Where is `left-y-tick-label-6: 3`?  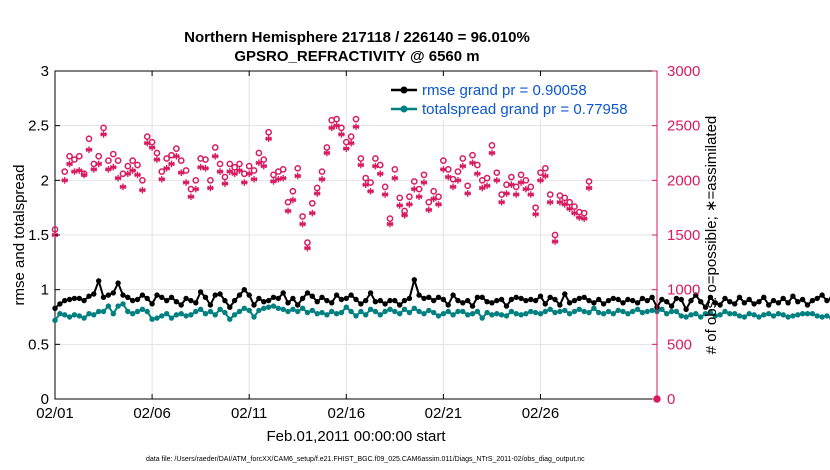 left-y-tick-label-6: 3 is located at coordinates (45, 71).